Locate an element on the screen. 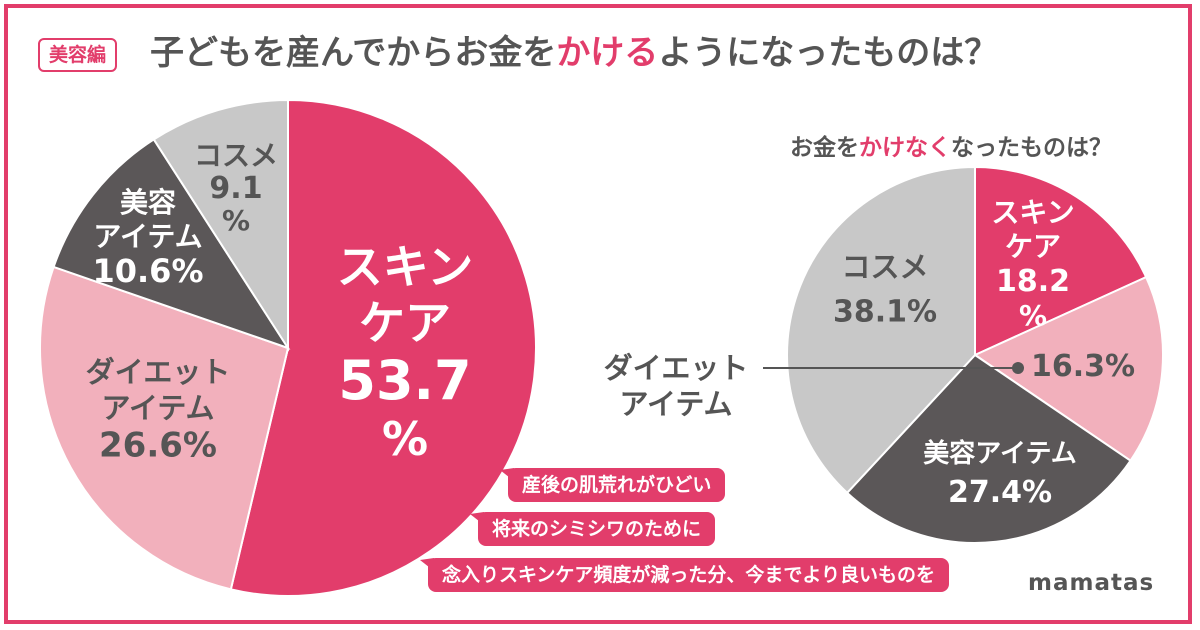 The image size is (1200, 630). pie2-slice-2-label-line-0: 美容アイテム is located at coordinates (999, 453).